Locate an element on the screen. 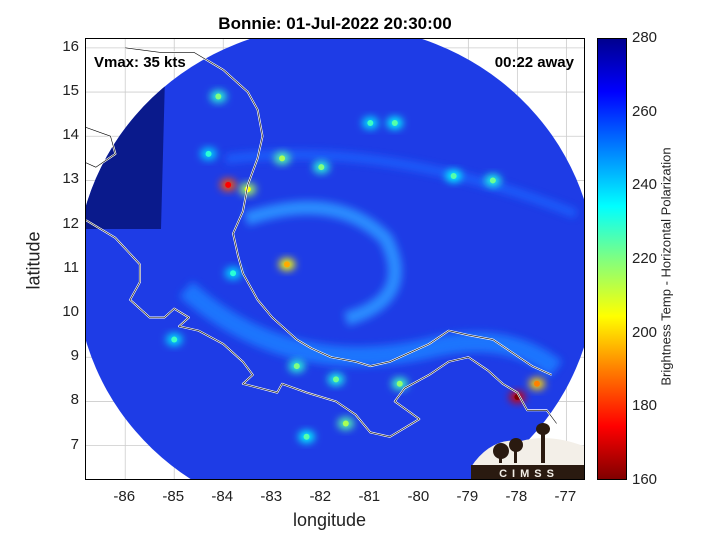 The width and height of the screenshot is (720, 540). colorbar-tick-label: 220 is located at coordinates (645, 258).